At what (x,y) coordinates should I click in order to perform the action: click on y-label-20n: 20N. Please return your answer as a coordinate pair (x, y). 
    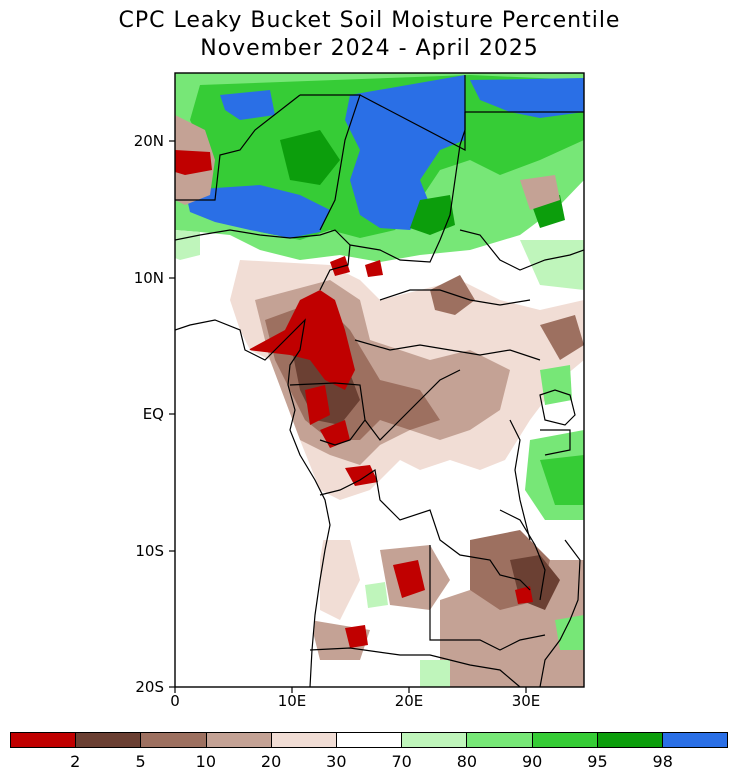
    Looking at the image, I should click on (148, 141).